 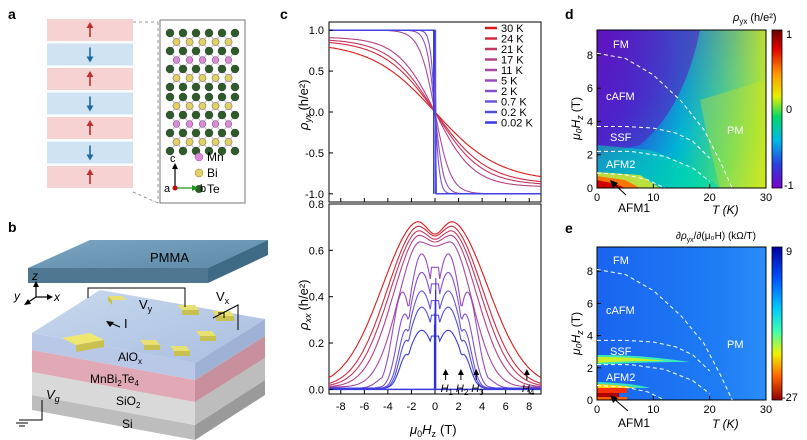 What do you see at coordinates (569, 228) in the screenshot?
I see `panel-label-e: e` at bounding box center [569, 228].